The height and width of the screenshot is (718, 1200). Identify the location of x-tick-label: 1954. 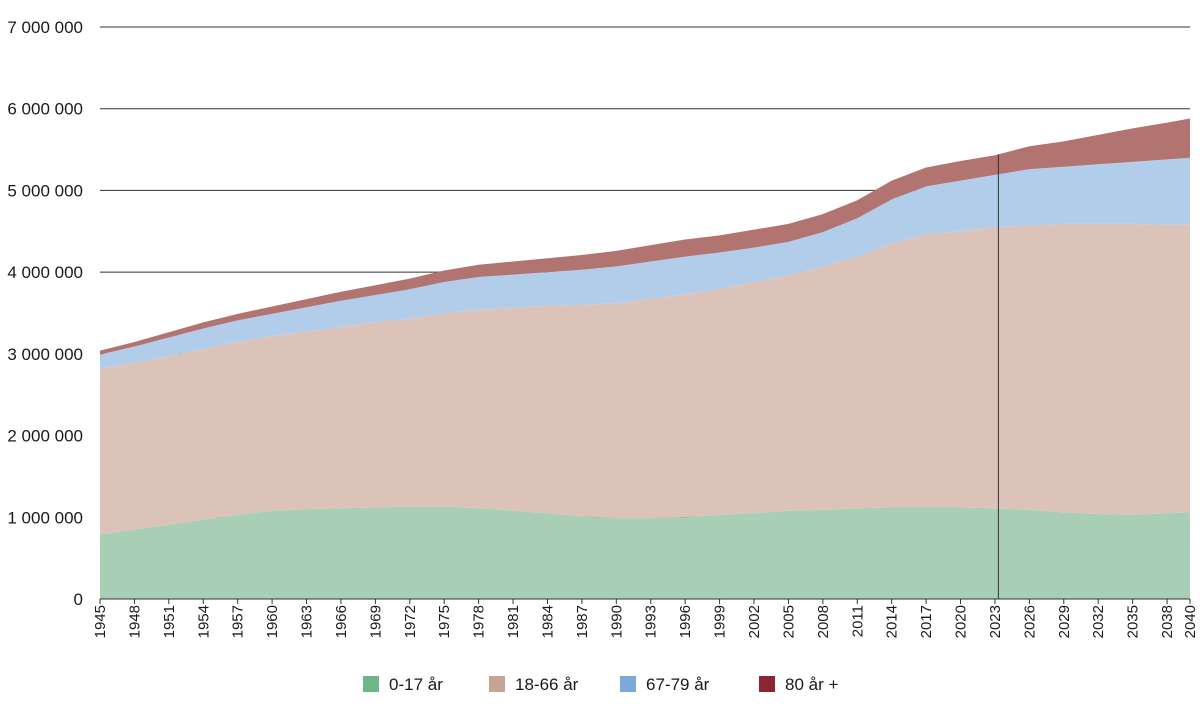
(203, 621).